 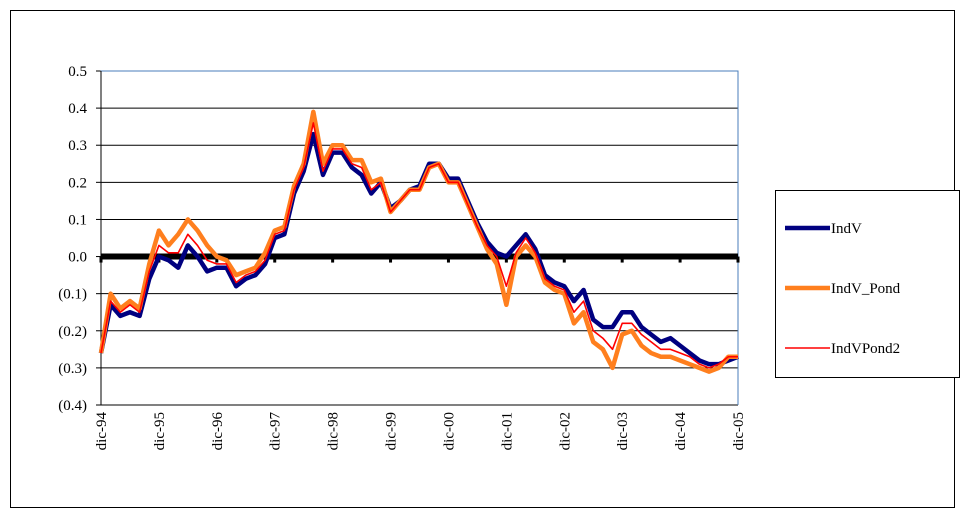 What do you see at coordinates (866, 289) in the screenshot?
I see `legend-label: IndV_Pond` at bounding box center [866, 289].